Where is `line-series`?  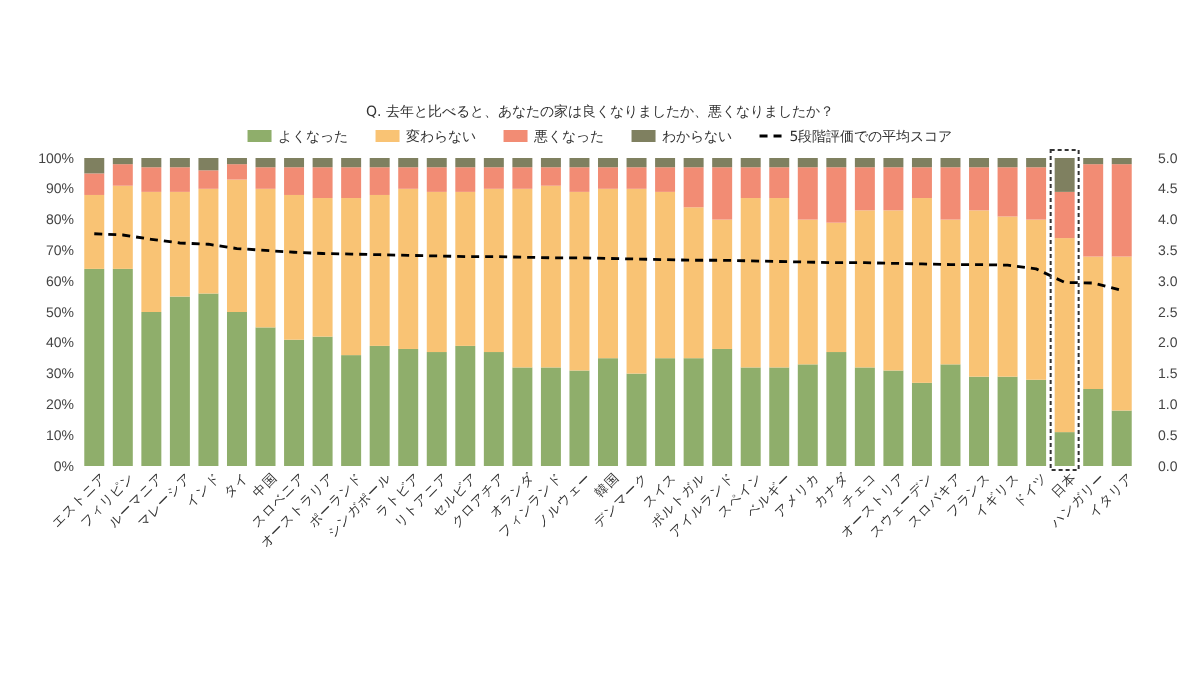 line-series is located at coordinates (608, 262).